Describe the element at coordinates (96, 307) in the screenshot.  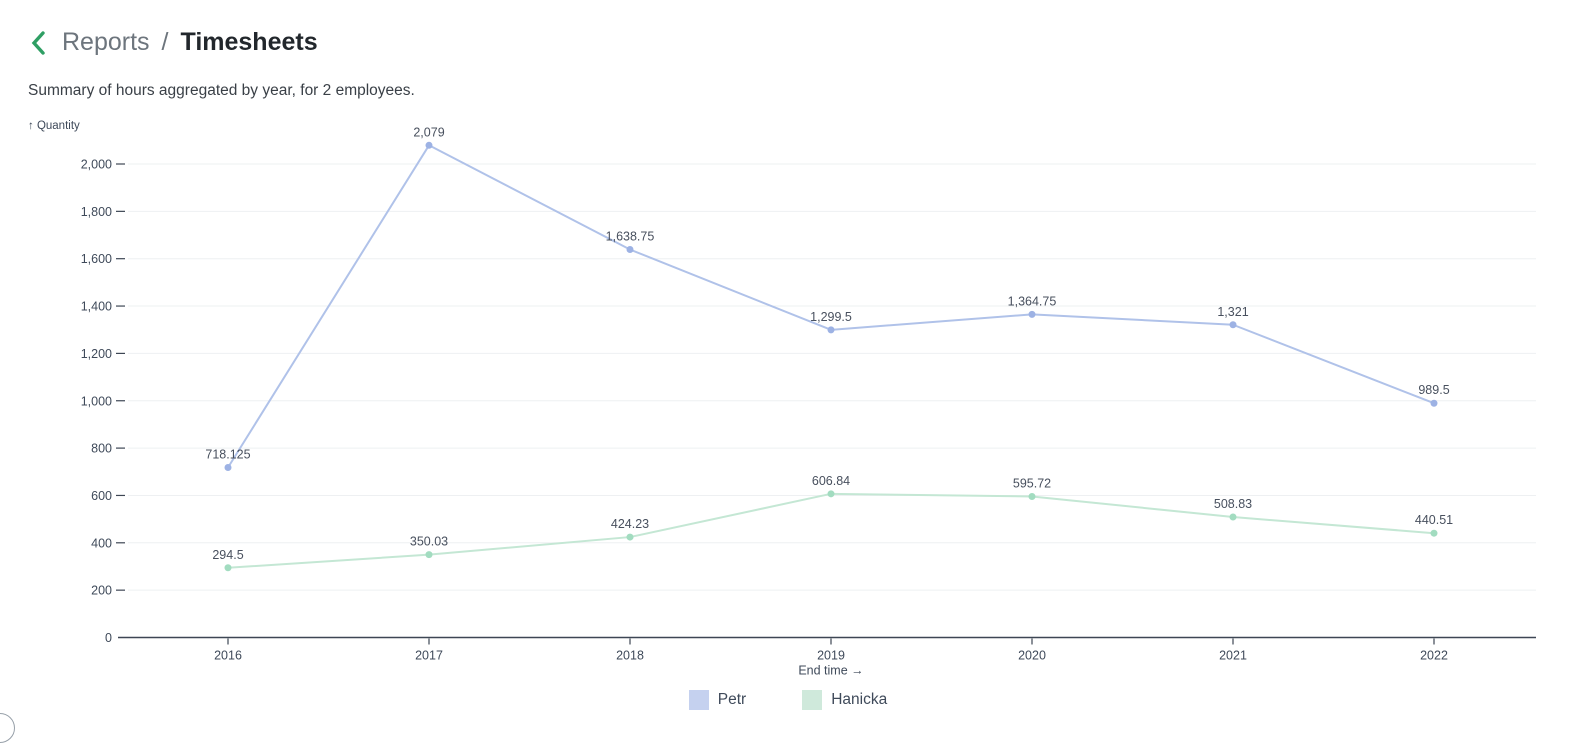
I see `y-tick-label: 1,400` at that location.